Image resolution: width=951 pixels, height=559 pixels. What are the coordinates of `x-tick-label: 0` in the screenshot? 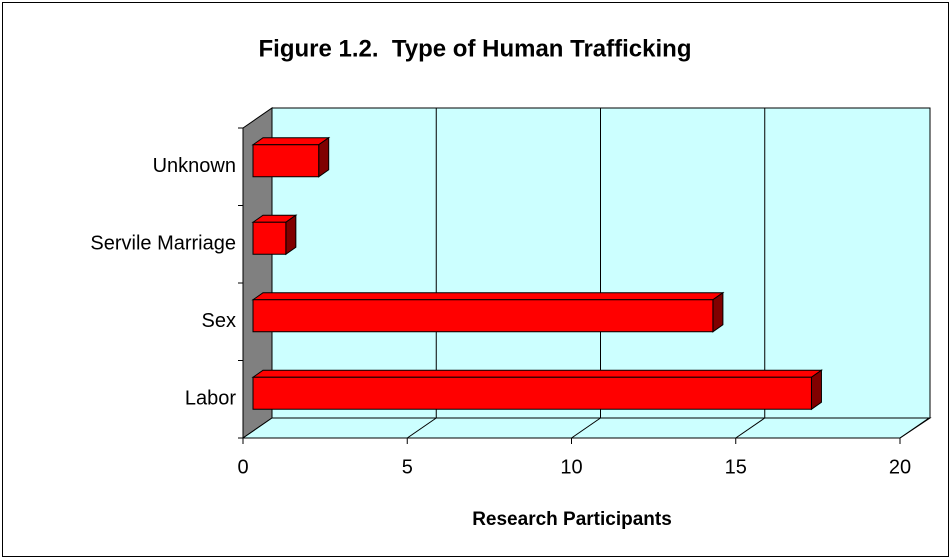 It's located at (242, 467).